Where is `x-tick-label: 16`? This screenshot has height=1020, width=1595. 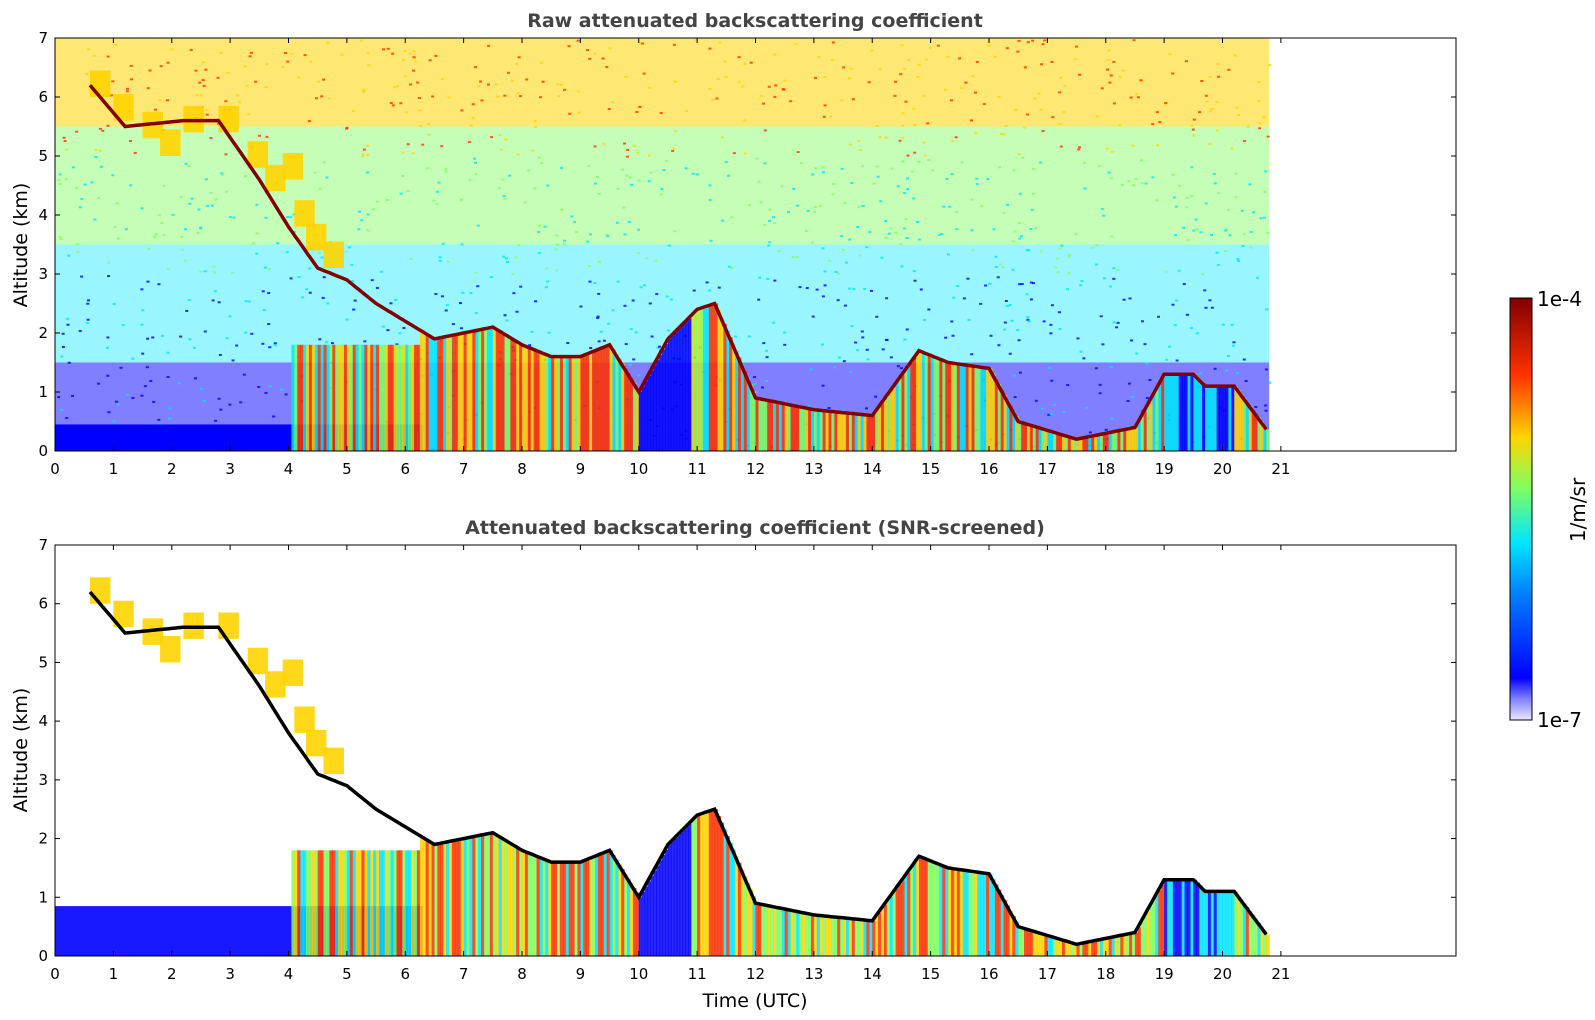 x-tick-label: 16 is located at coordinates (988, 469).